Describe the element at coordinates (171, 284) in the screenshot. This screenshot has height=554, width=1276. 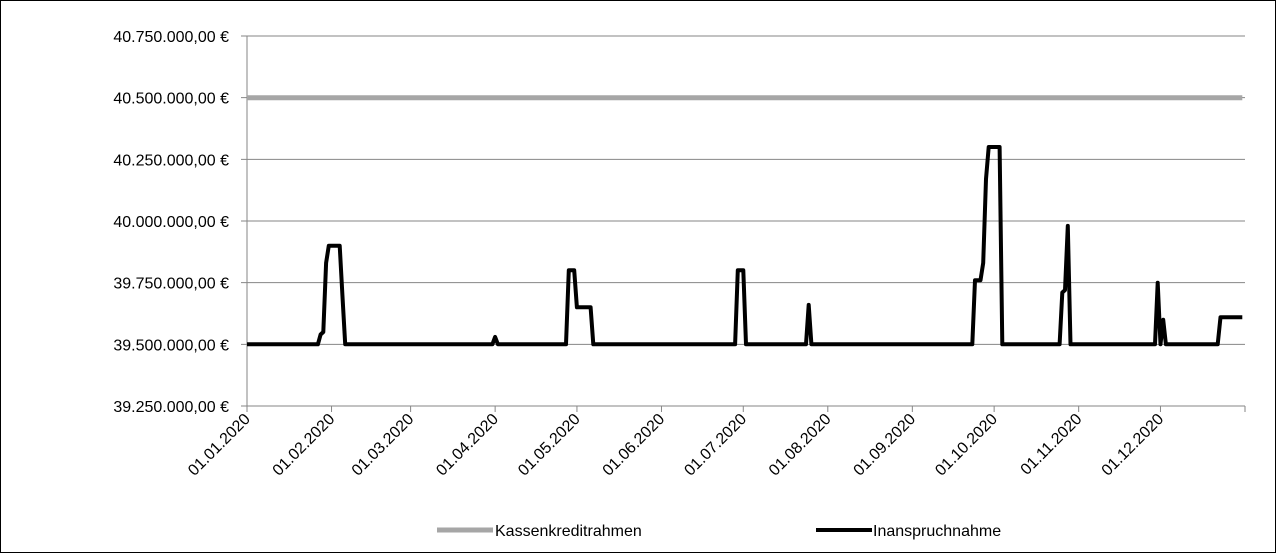
I see `y-tick-label: 39.750.000,00 €` at that location.